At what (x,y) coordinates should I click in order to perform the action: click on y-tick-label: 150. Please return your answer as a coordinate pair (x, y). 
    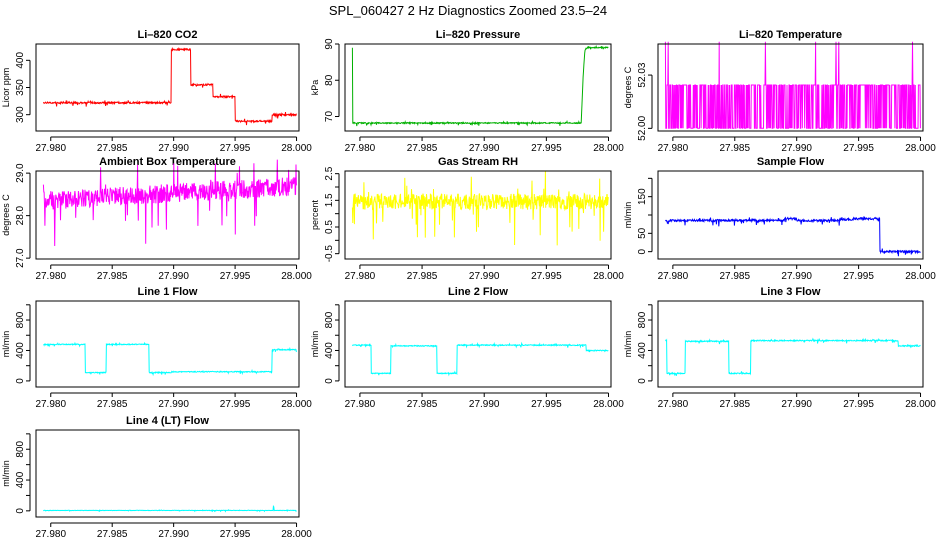
    Looking at the image, I should click on (642, 196).